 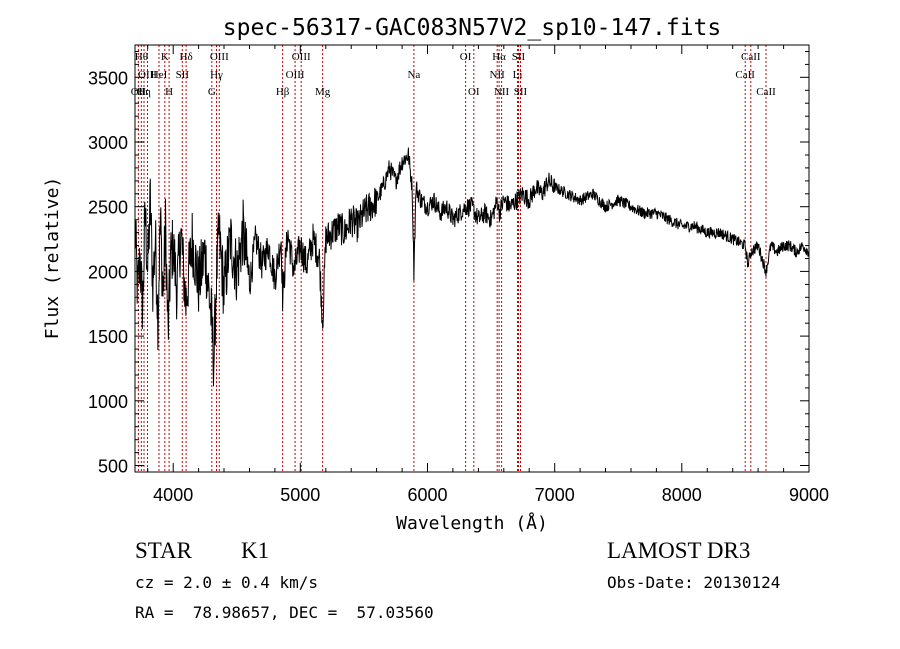 I want to click on chart-title: spec-56317-GAC083N57V2_sp10-147.fits, so click(x=472, y=28).